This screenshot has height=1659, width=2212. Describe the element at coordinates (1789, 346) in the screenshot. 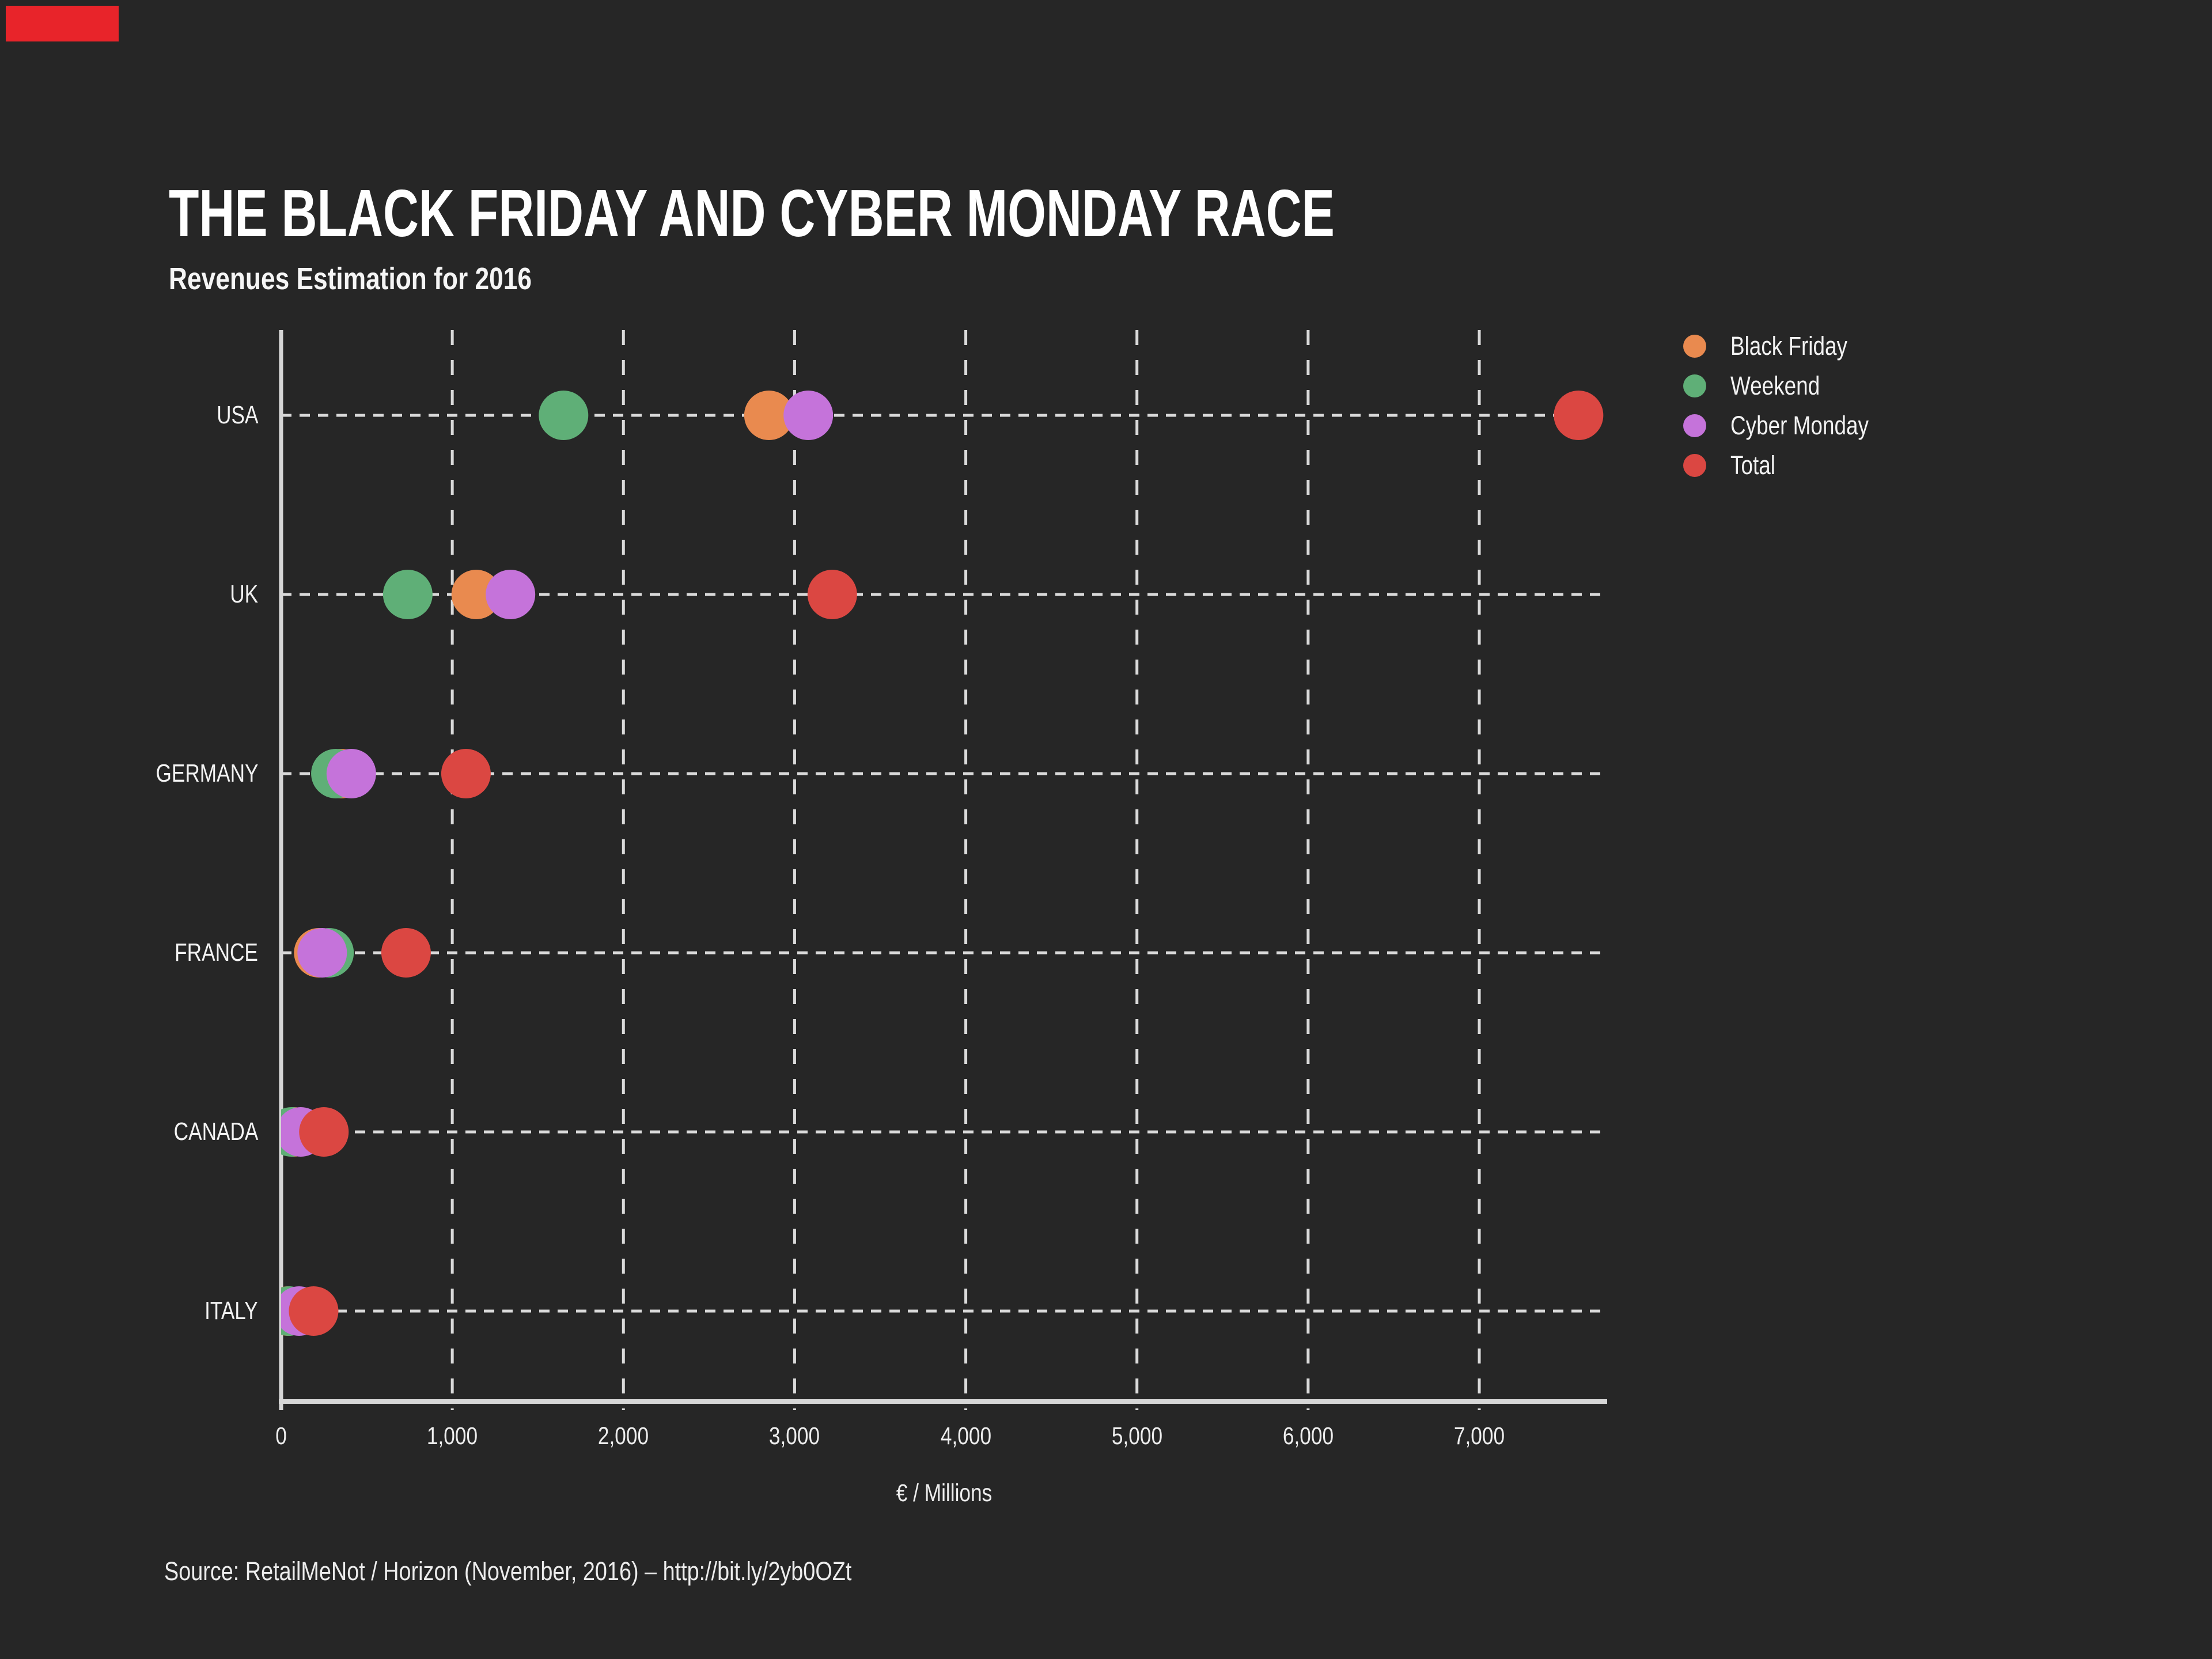

I see `legend-label-text: Black Friday` at that location.